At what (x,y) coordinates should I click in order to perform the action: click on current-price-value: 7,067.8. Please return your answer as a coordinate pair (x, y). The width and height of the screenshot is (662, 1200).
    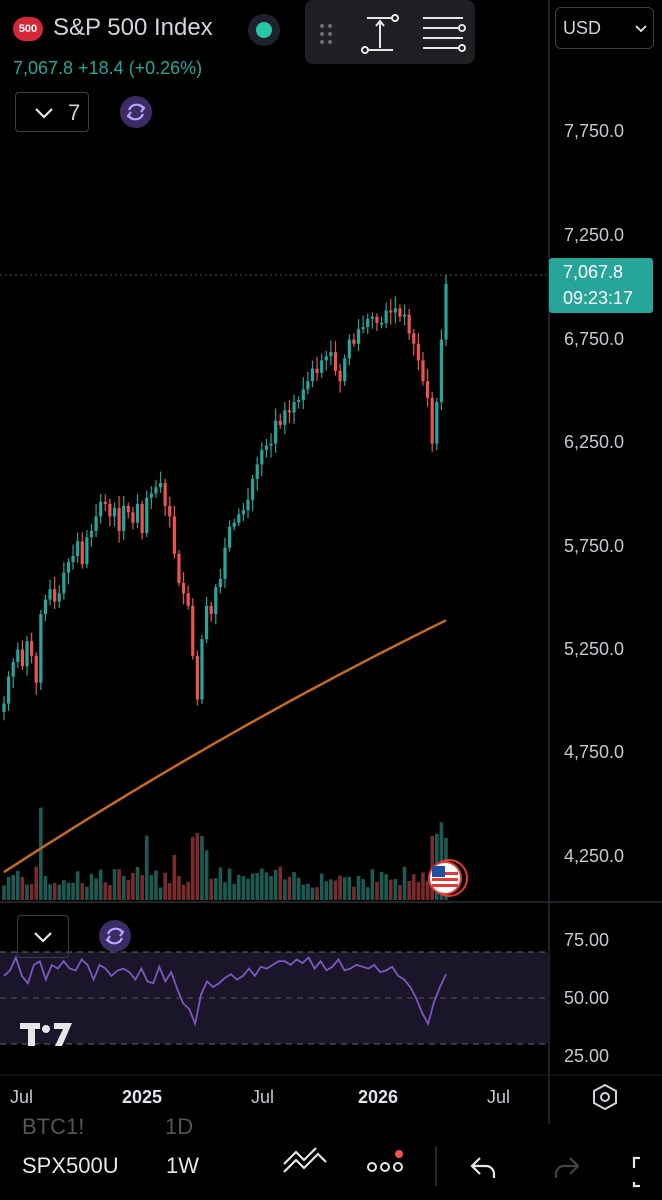
    Looking at the image, I should click on (593, 272).